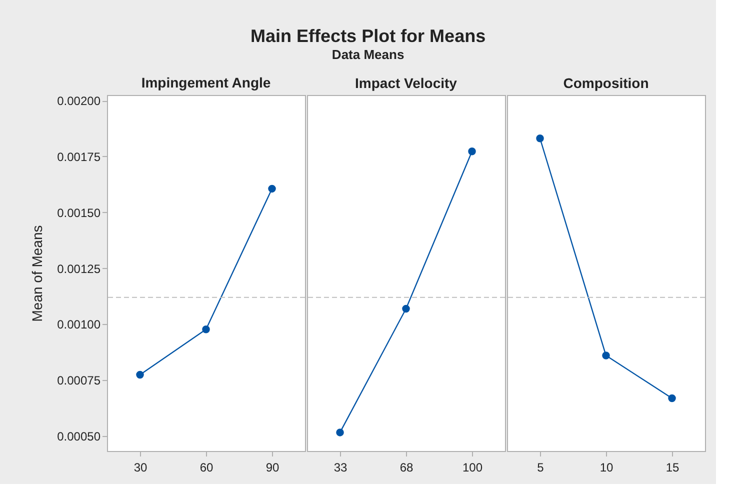  What do you see at coordinates (472, 467) in the screenshot?
I see `x-tick-label: 100` at bounding box center [472, 467].